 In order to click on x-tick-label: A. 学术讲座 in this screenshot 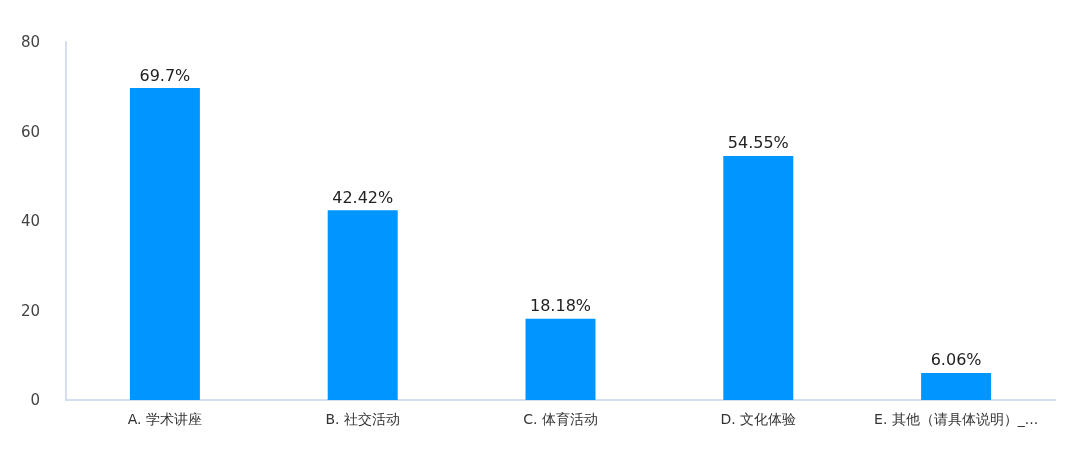, I will do `click(165, 419)`.